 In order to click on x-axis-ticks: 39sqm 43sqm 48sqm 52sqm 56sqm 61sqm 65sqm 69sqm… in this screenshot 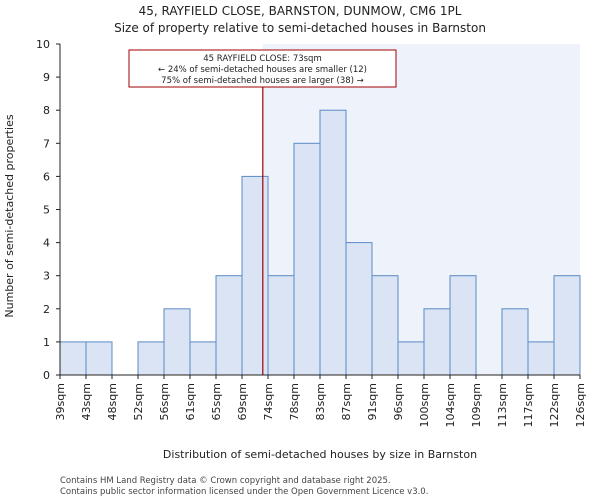, I will do `click(320, 401)`.